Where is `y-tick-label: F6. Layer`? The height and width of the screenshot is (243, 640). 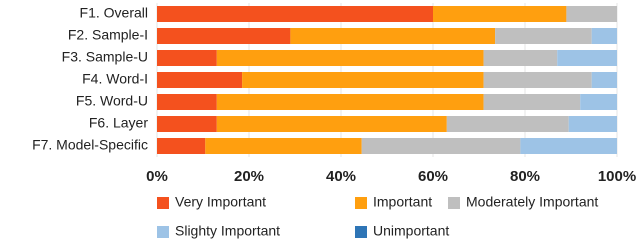 y-tick-label: F6. Layer is located at coordinates (118, 123).